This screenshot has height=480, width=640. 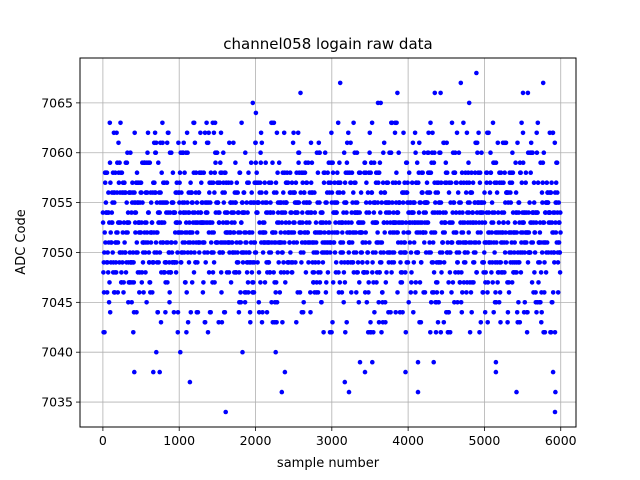 I want to click on outlier-point, so click(x=349, y=392).